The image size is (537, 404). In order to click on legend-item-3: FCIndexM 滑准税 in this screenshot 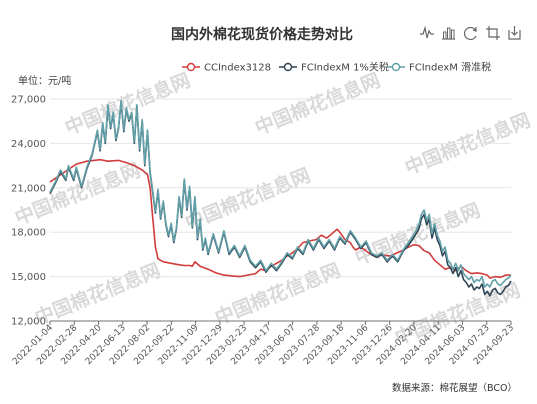, I will do `click(439, 67)`.